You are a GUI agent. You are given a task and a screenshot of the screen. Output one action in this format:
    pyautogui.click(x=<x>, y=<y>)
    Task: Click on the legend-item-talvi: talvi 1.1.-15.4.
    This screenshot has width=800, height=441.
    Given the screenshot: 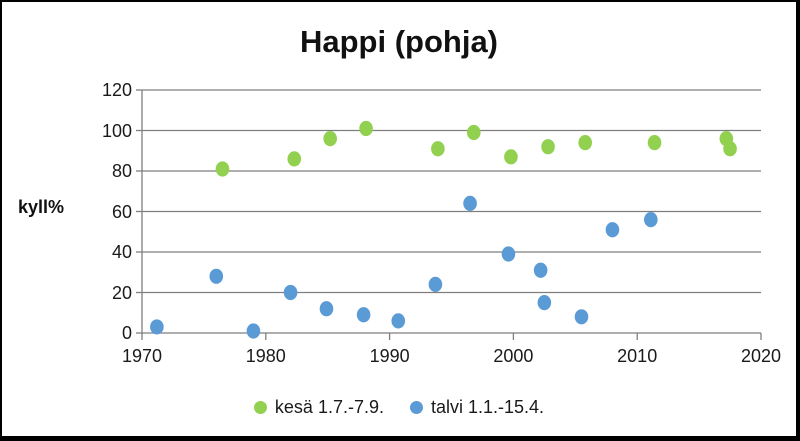 What is the action you would take?
    pyautogui.click(x=477, y=407)
    